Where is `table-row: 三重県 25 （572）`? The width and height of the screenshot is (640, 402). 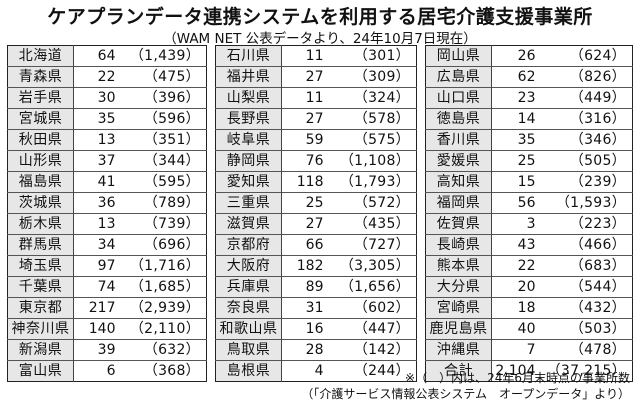 table-row: 三重県 25 （572） is located at coordinates (316, 203).